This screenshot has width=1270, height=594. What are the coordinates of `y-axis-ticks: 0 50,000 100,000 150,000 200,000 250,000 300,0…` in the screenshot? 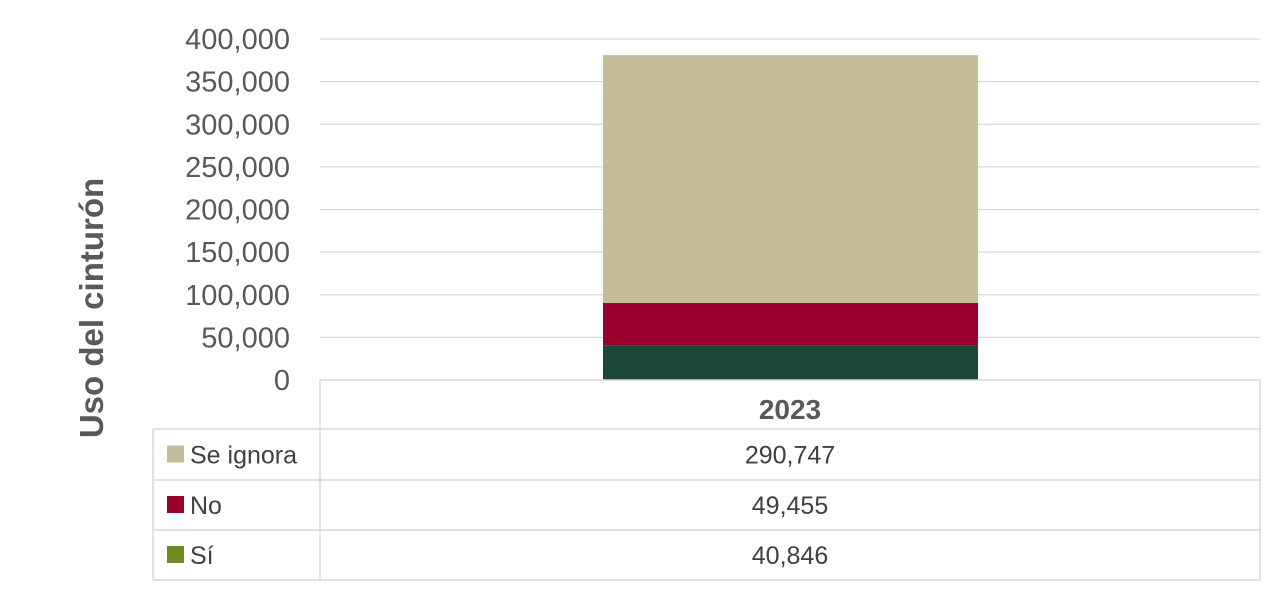 It's located at (237, 210).